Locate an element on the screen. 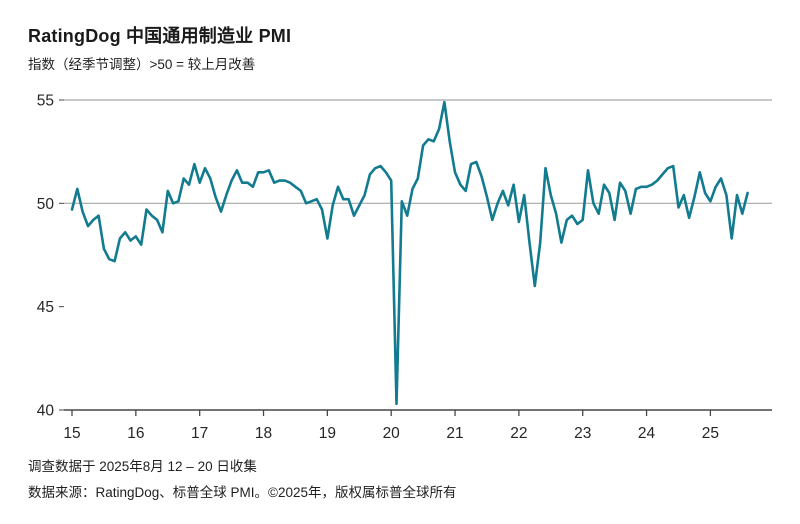 The image size is (800, 524). y-tick-label: 45 is located at coordinates (45, 307).